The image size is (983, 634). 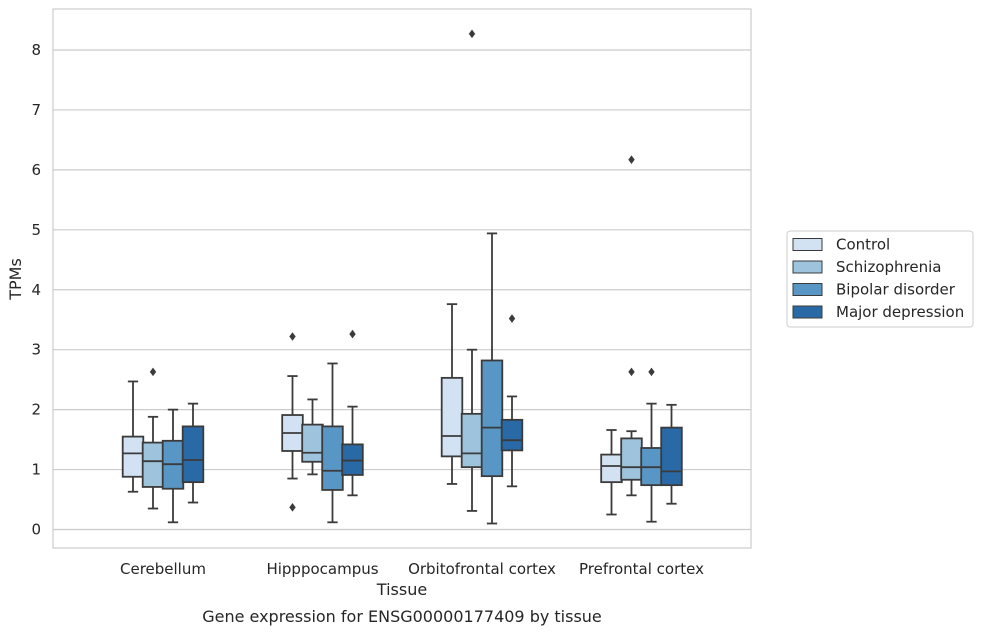 What do you see at coordinates (863, 245) in the screenshot?
I see `legend-label: Control` at bounding box center [863, 245].